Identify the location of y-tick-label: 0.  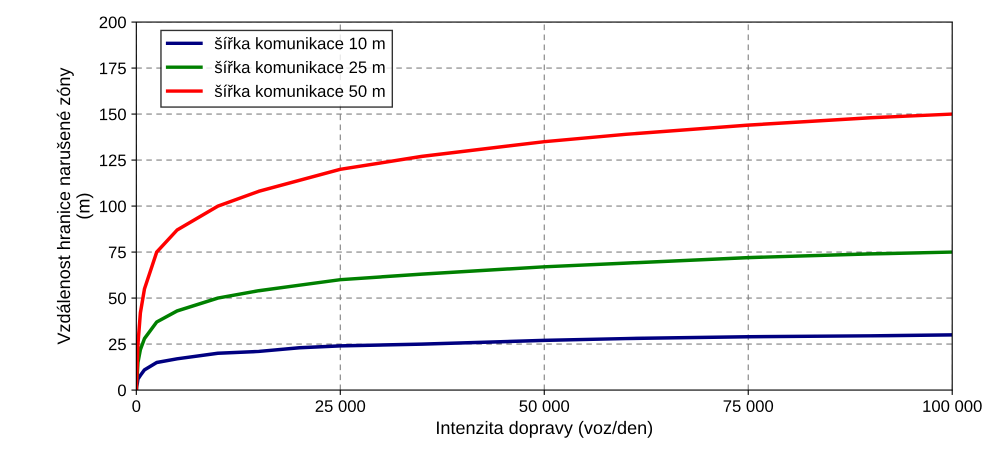
(122, 390).